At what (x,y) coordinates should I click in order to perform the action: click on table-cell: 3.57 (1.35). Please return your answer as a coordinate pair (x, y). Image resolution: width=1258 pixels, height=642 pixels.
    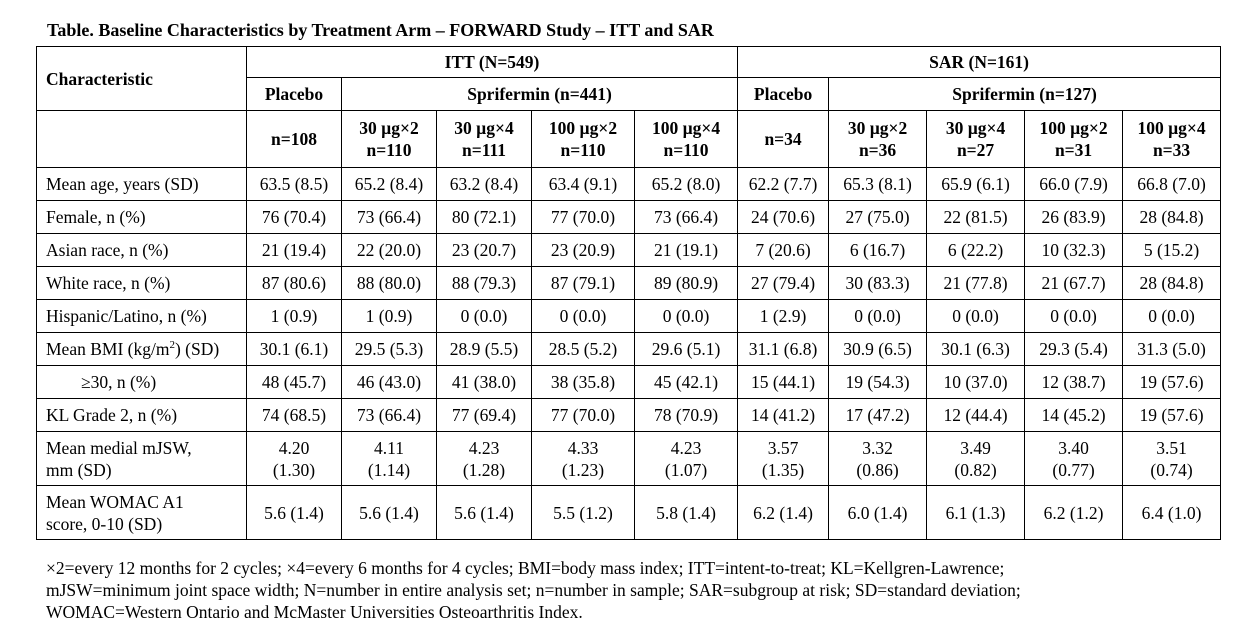
    Looking at the image, I should click on (783, 458).